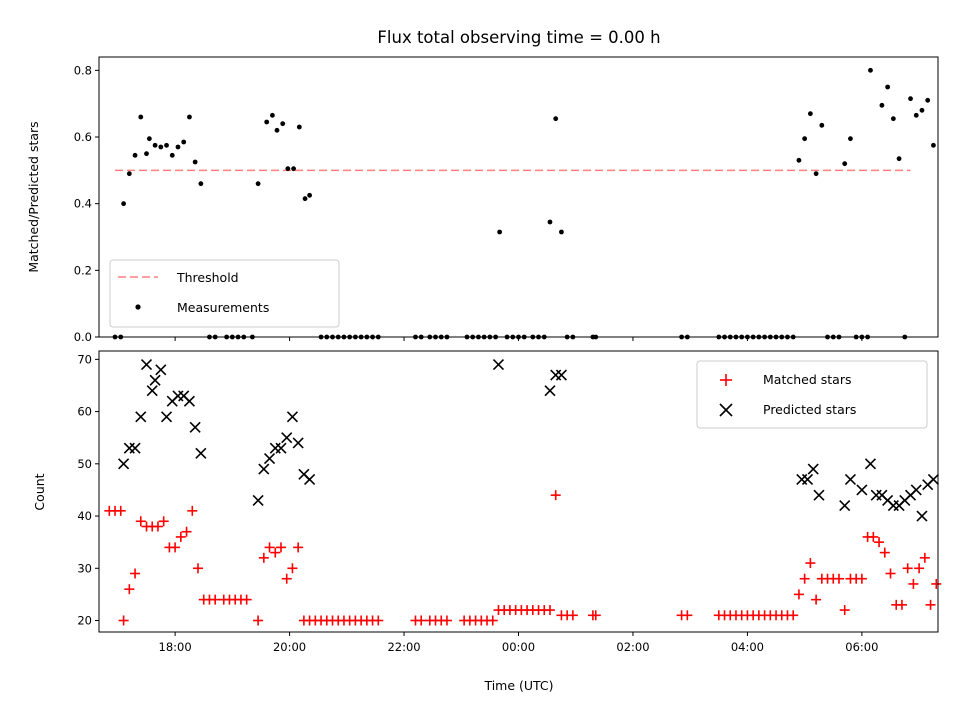 Image resolution: width=960 pixels, height=720 pixels. Describe the element at coordinates (84, 568) in the screenshot. I see `bottom-y-tick-label: 30` at that location.